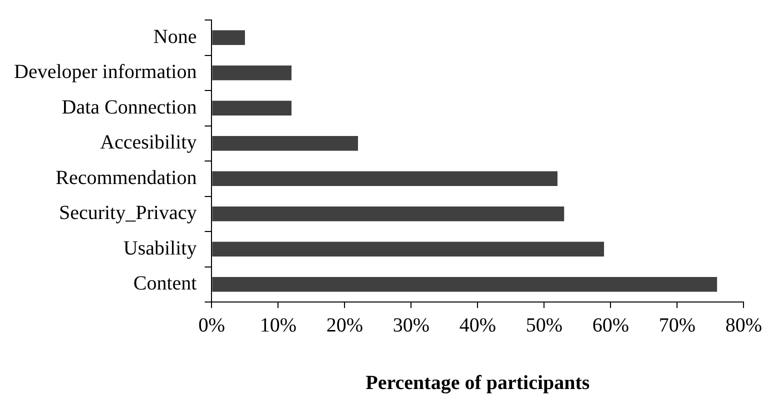 This screenshot has width=768, height=402. Describe the element at coordinates (129, 107) in the screenshot. I see `y-tick-label: Data Connection` at that location.